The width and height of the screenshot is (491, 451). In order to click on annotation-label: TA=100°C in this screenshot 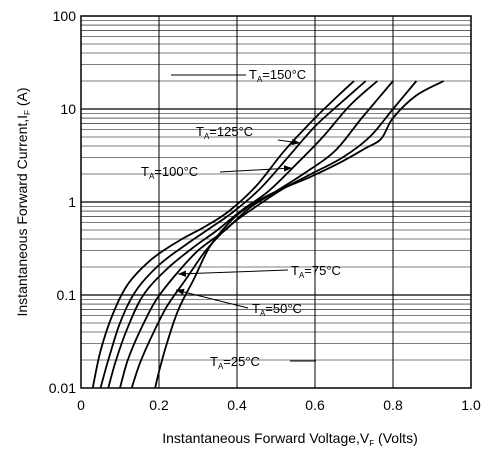, I will do `click(169, 172)`.